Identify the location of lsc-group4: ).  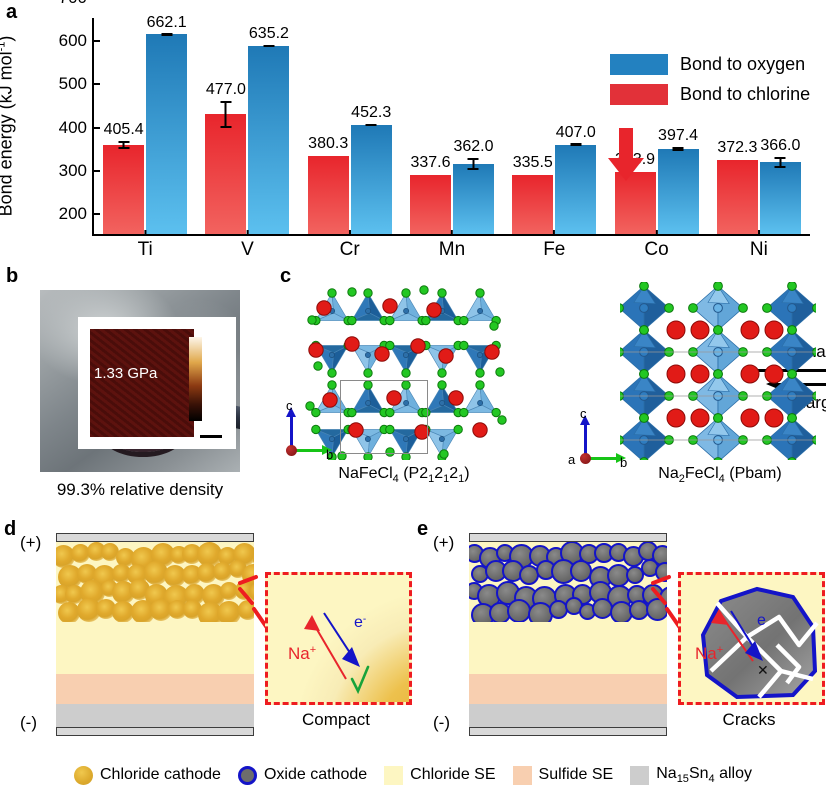
(467, 473).